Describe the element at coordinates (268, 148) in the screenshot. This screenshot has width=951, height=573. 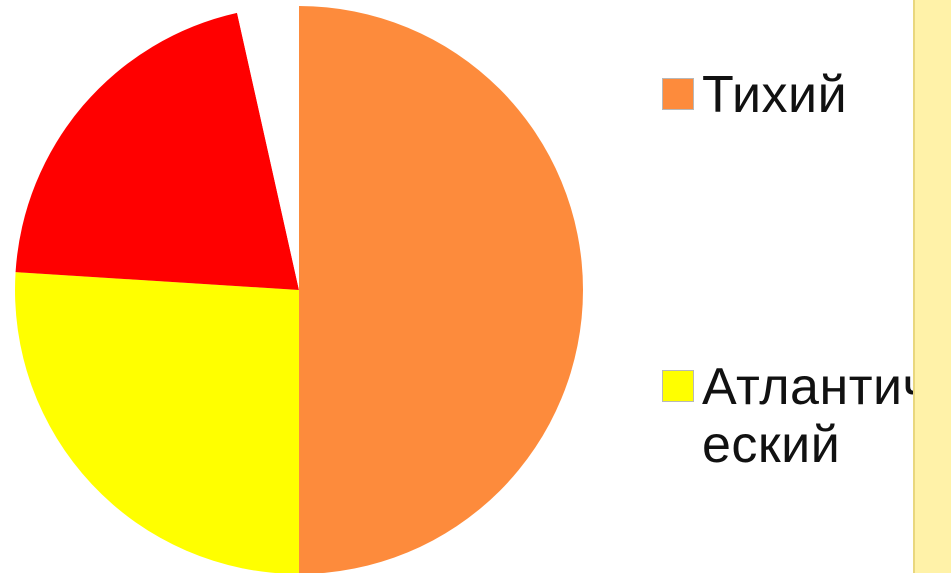
I see `pie-slice-white` at that location.